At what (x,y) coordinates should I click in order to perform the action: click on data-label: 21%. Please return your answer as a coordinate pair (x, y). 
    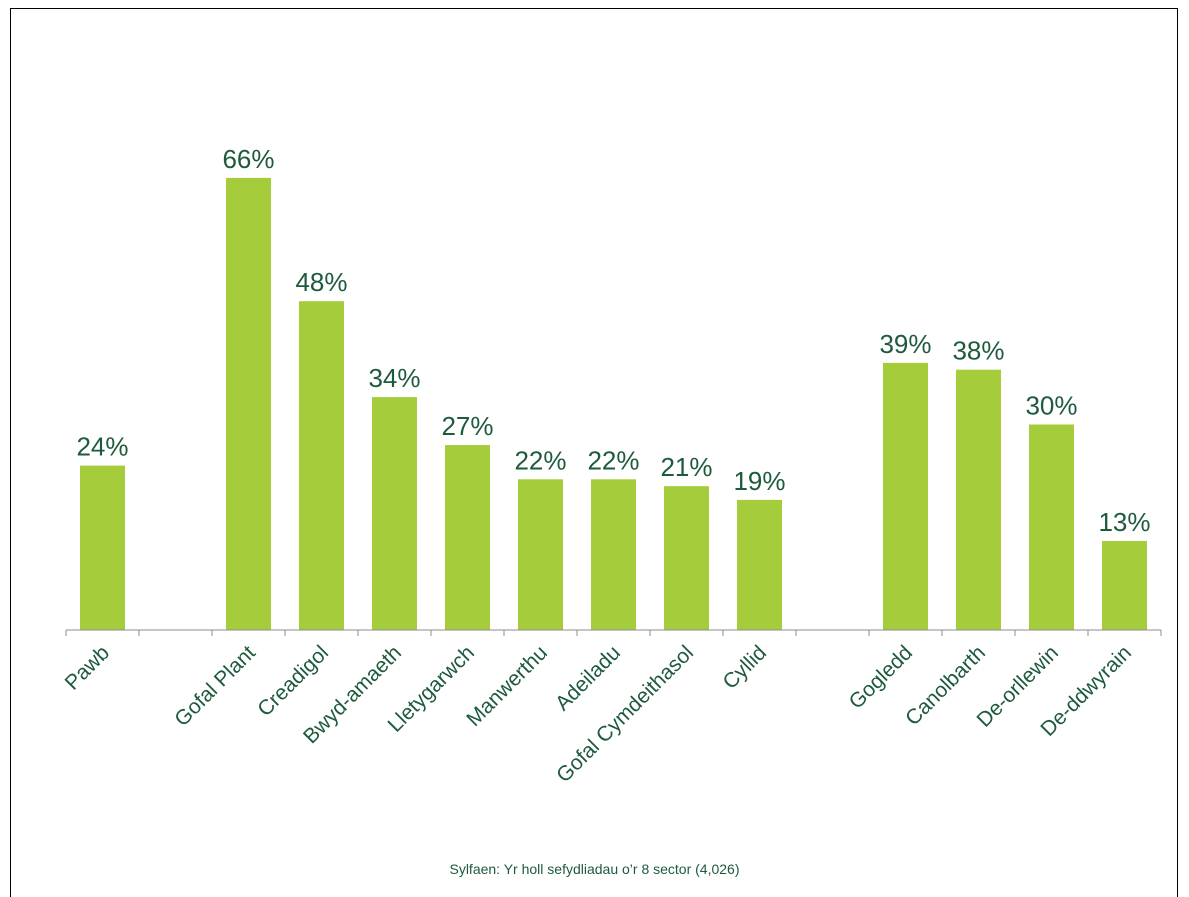
    Looking at the image, I should click on (686, 467).